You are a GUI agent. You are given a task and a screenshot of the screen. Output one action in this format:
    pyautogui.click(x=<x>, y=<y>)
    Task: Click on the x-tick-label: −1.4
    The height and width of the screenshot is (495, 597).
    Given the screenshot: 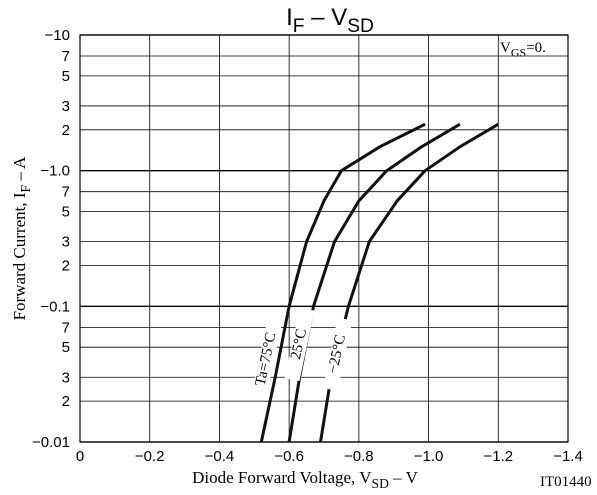 What is the action you would take?
    pyautogui.click(x=568, y=456)
    